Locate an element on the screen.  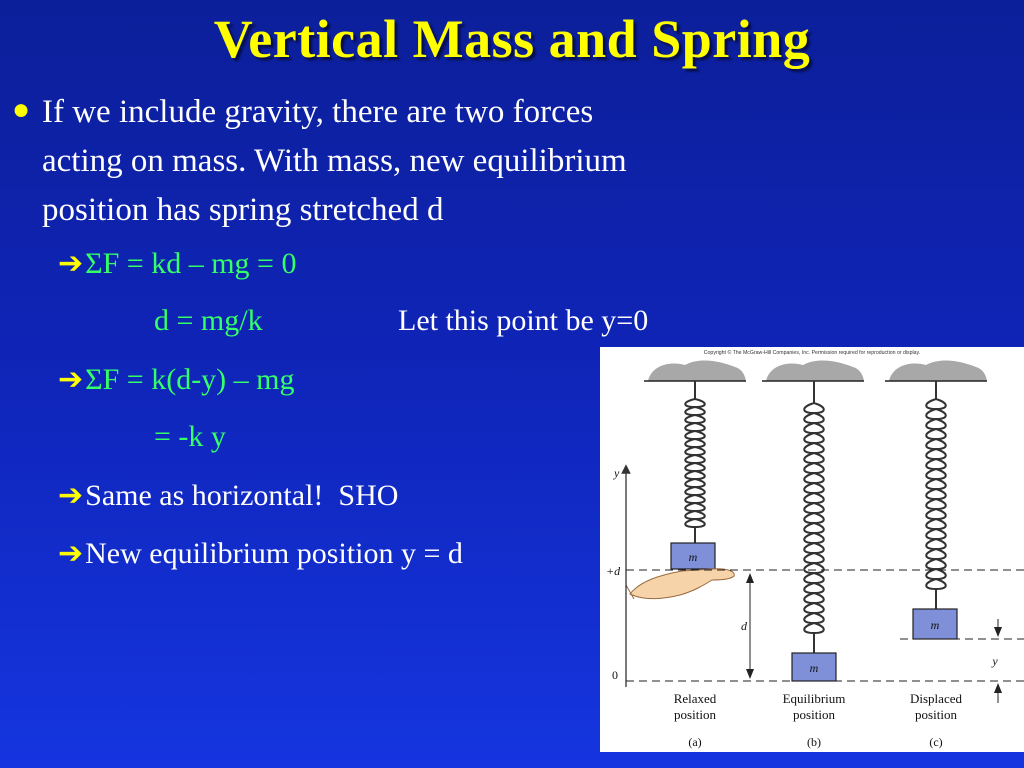
svg-text: Relaxed is located at coordinates (695, 698).